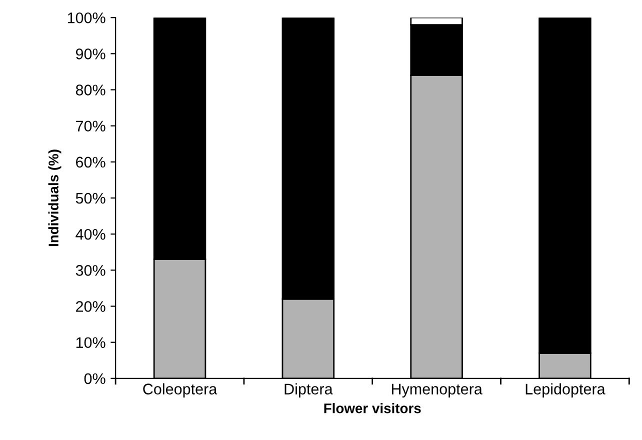 Image resolution: width=642 pixels, height=440 pixels. I want to click on y-tick-label: 90%, so click(91, 54).